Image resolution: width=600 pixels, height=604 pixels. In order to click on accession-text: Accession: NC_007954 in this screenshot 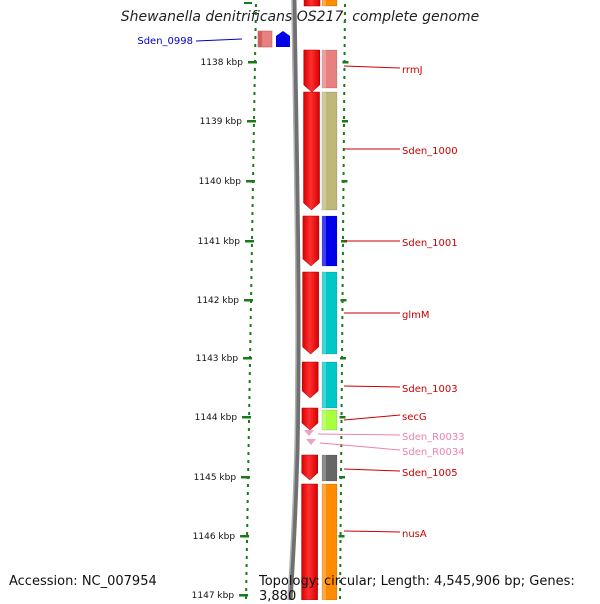, I will do `click(83, 581)`.